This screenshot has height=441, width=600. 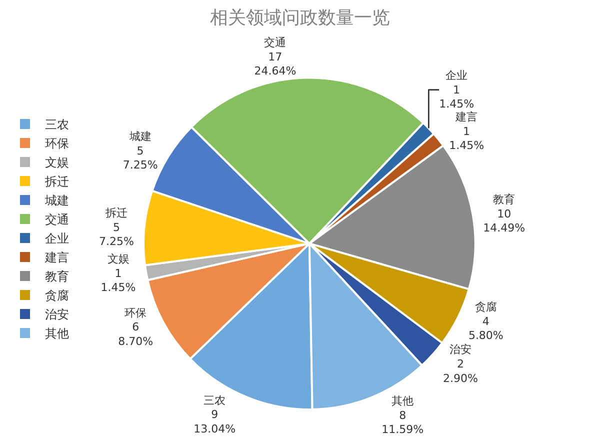 What do you see at coordinates (504, 199) in the screenshot?
I see `slice-label: 教育` at bounding box center [504, 199].